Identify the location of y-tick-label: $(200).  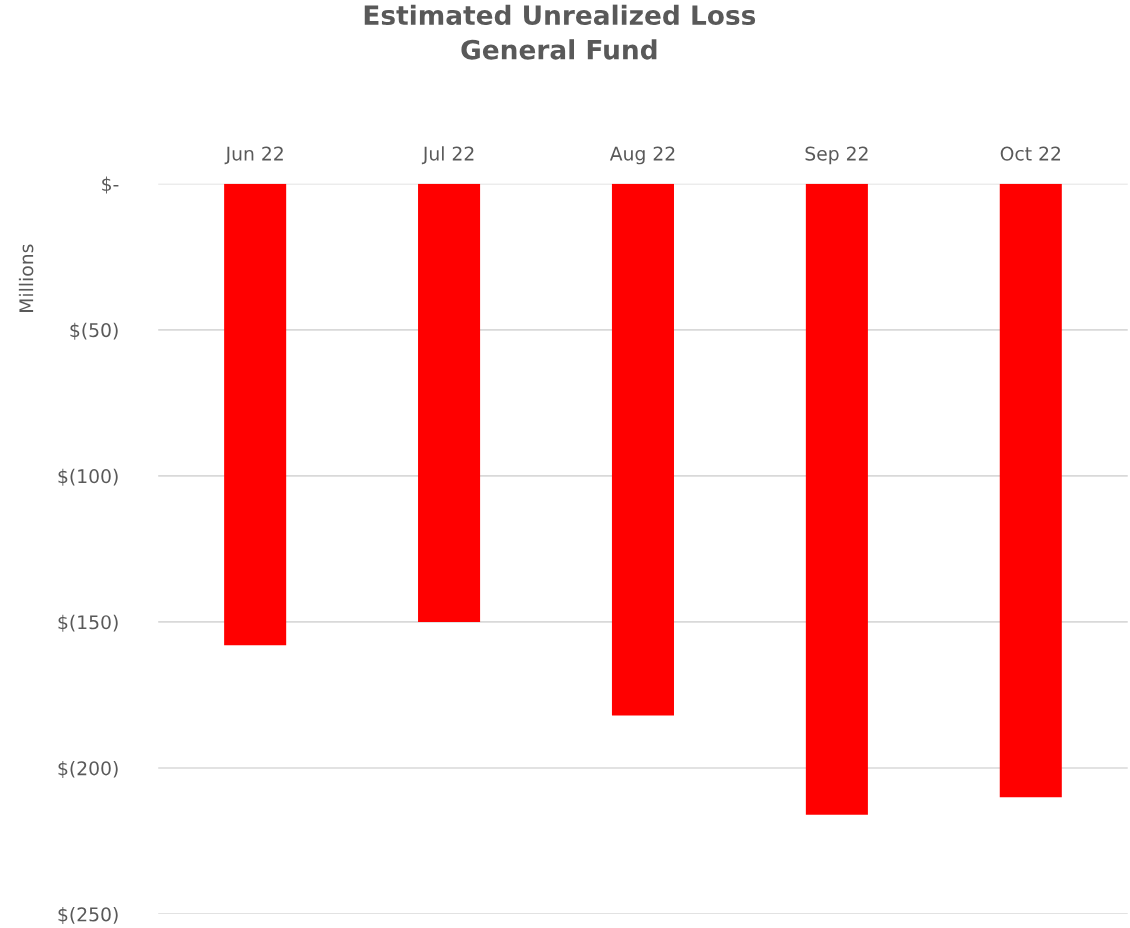
(88, 769).